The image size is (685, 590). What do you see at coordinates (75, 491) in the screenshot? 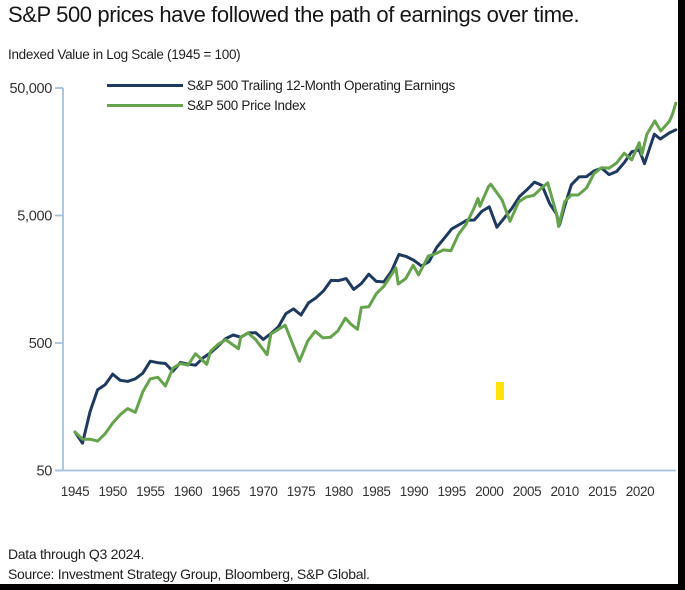
I see `x-axis-tick-label: 1945` at bounding box center [75, 491].